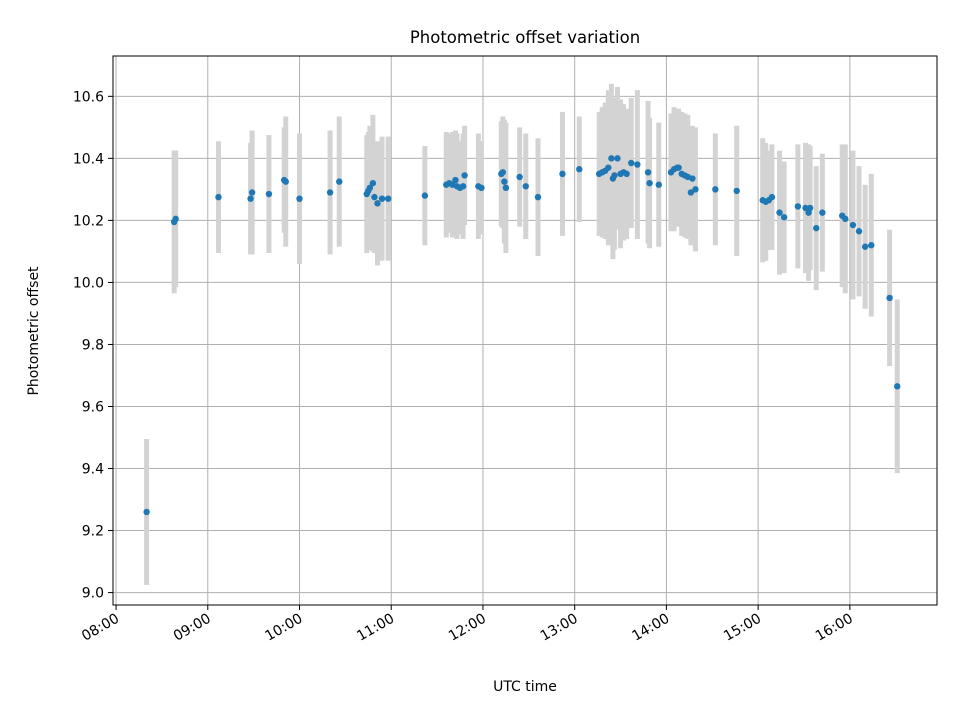 Image resolution: width=960 pixels, height=720 pixels. Describe the element at coordinates (34, 331) in the screenshot. I see `y-axis-label: Photometric offset` at that location.